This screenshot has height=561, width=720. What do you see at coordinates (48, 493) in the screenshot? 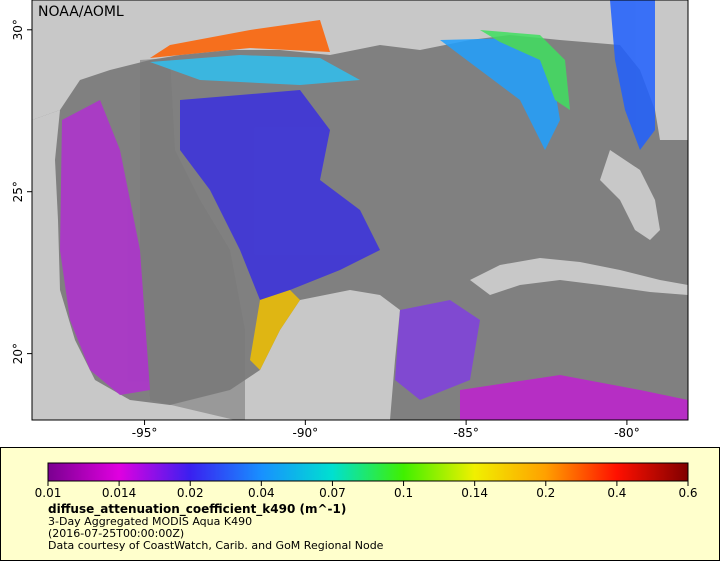
I see `colorbar-tick-label: 0.01` at bounding box center [48, 493].